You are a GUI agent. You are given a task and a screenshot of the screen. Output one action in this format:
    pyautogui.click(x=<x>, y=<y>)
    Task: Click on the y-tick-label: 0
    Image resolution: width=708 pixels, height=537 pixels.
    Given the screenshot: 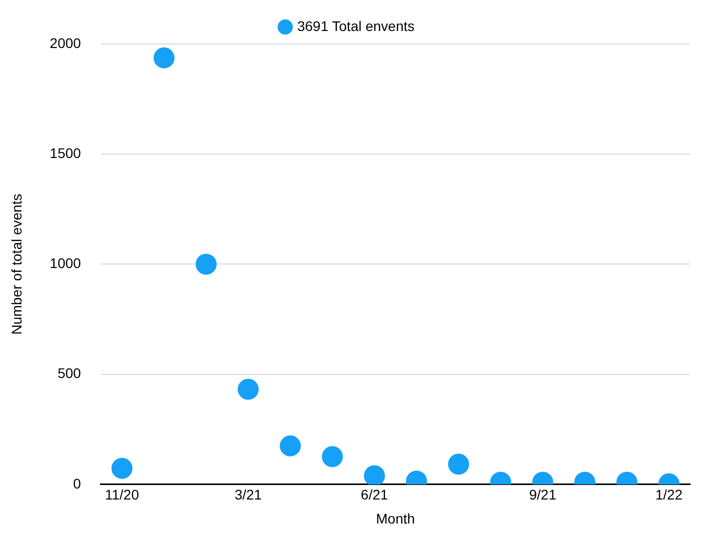 What is the action you would take?
    pyautogui.click(x=77, y=483)
    